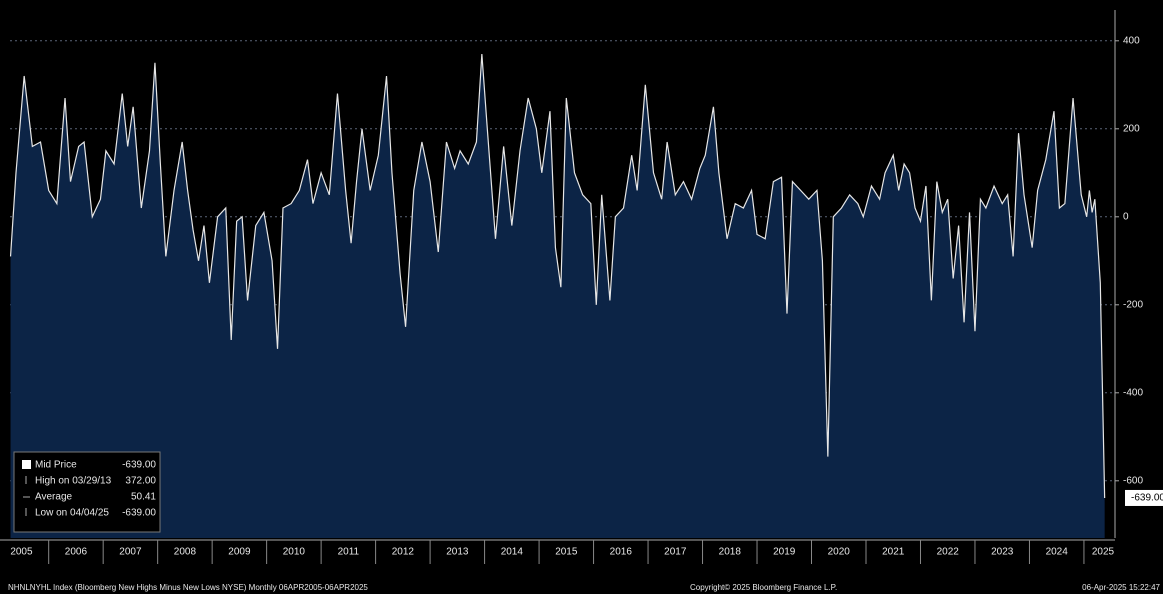  What do you see at coordinates (1133, 304) in the screenshot?
I see `y-tick-label: -200` at bounding box center [1133, 304].